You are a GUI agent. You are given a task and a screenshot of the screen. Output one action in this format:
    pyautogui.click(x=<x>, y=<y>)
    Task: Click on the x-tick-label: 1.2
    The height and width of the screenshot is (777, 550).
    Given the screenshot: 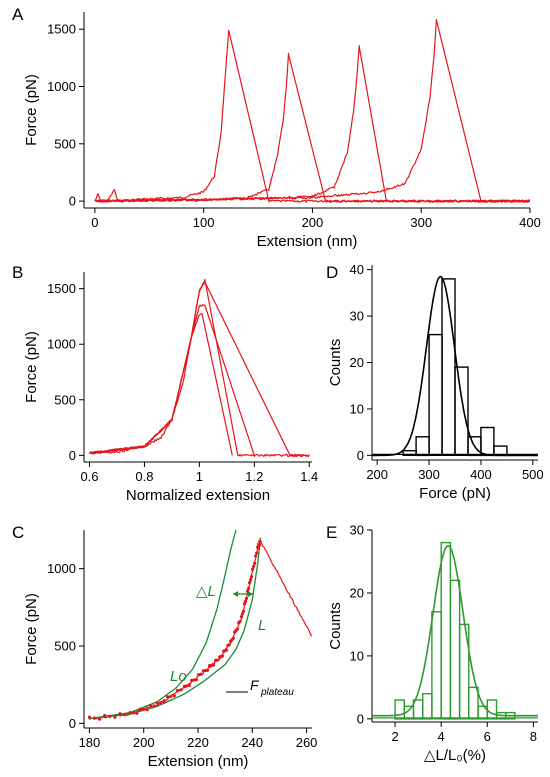 What is the action you would take?
    pyautogui.click(x=254, y=476)
    